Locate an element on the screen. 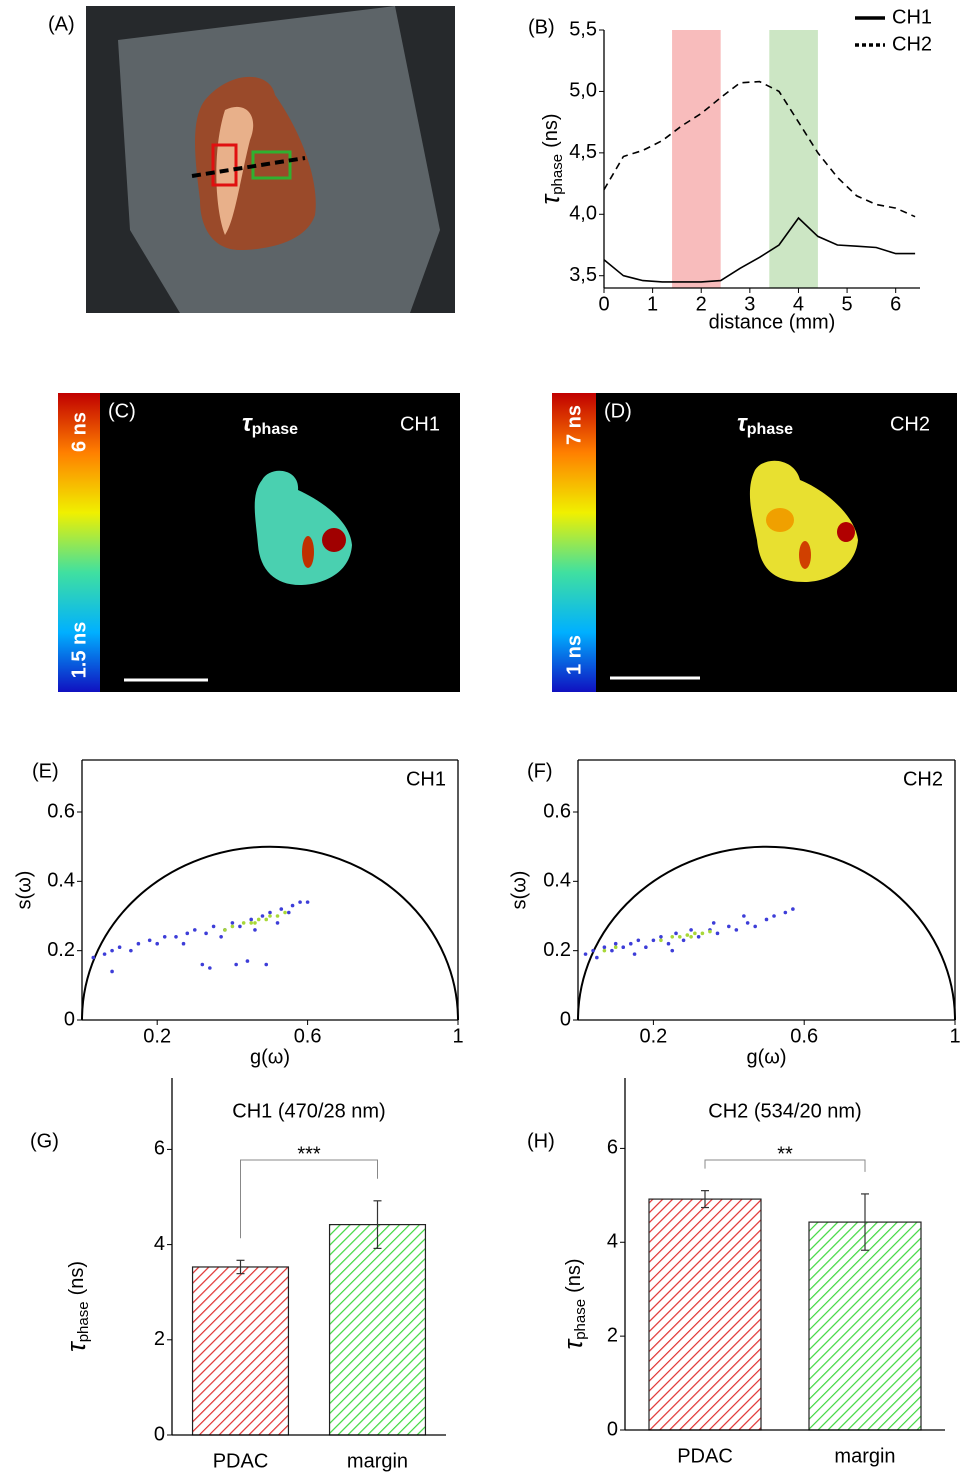 This screenshot has width=960, height=1474. roi-red is located at coordinates (224, 165).